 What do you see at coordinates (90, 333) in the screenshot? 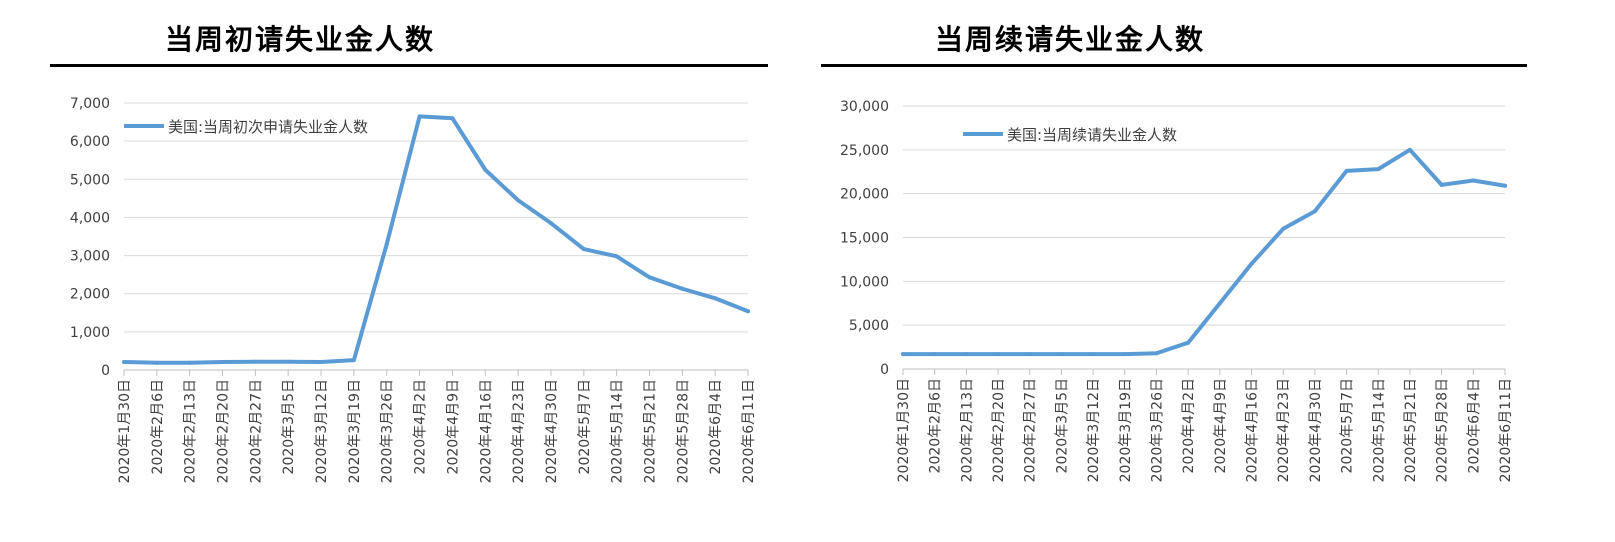
I see `y-tick-label: 1,000` at bounding box center [90, 333].